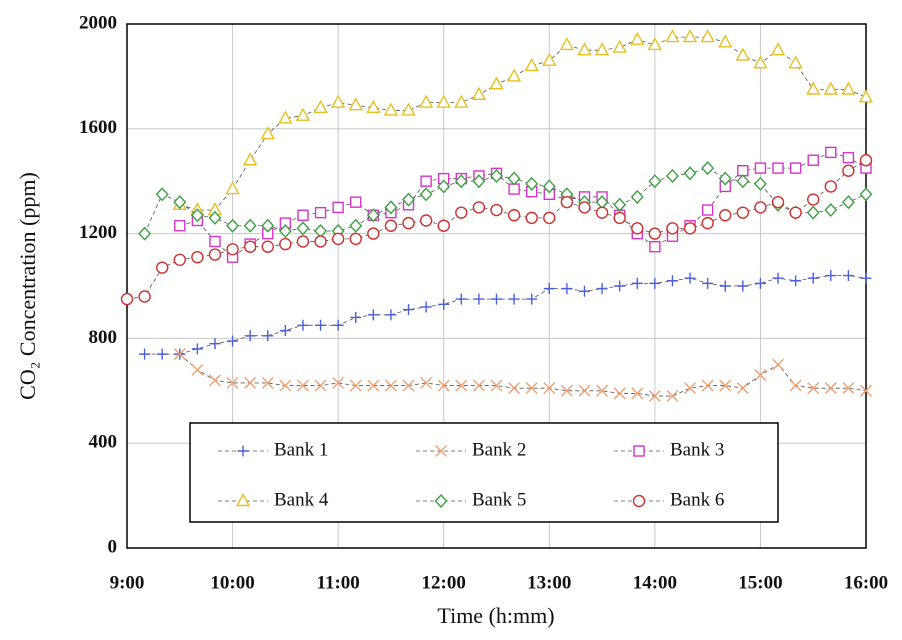  I want to click on legend-label: Bank 4, so click(301, 499).